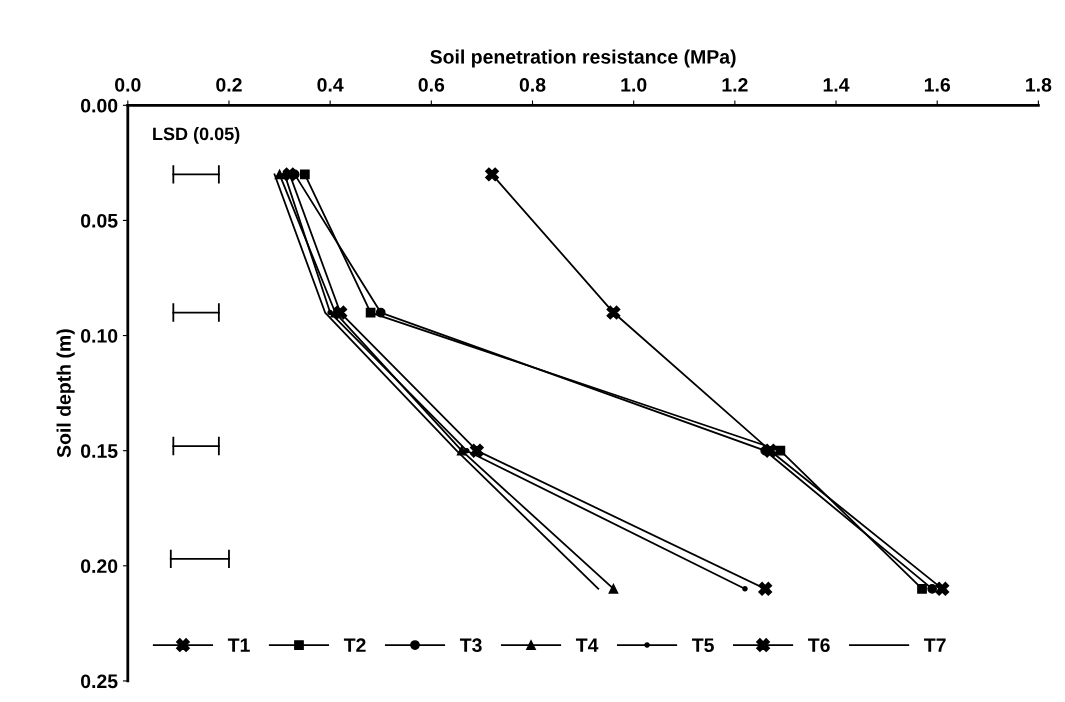  I want to click on y-tick-label: 0.05, so click(99, 220).